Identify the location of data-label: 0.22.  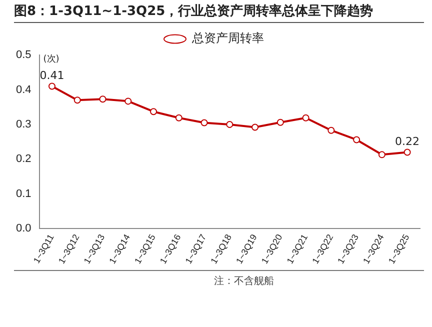
(407, 141).